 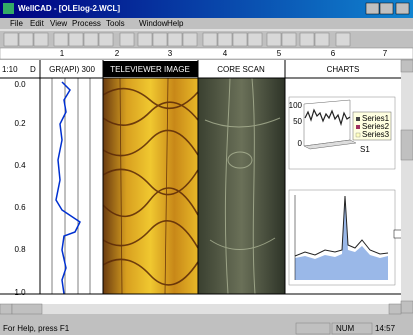 I want to click on horizontal-scrollbar, so click(x=201, y=309).